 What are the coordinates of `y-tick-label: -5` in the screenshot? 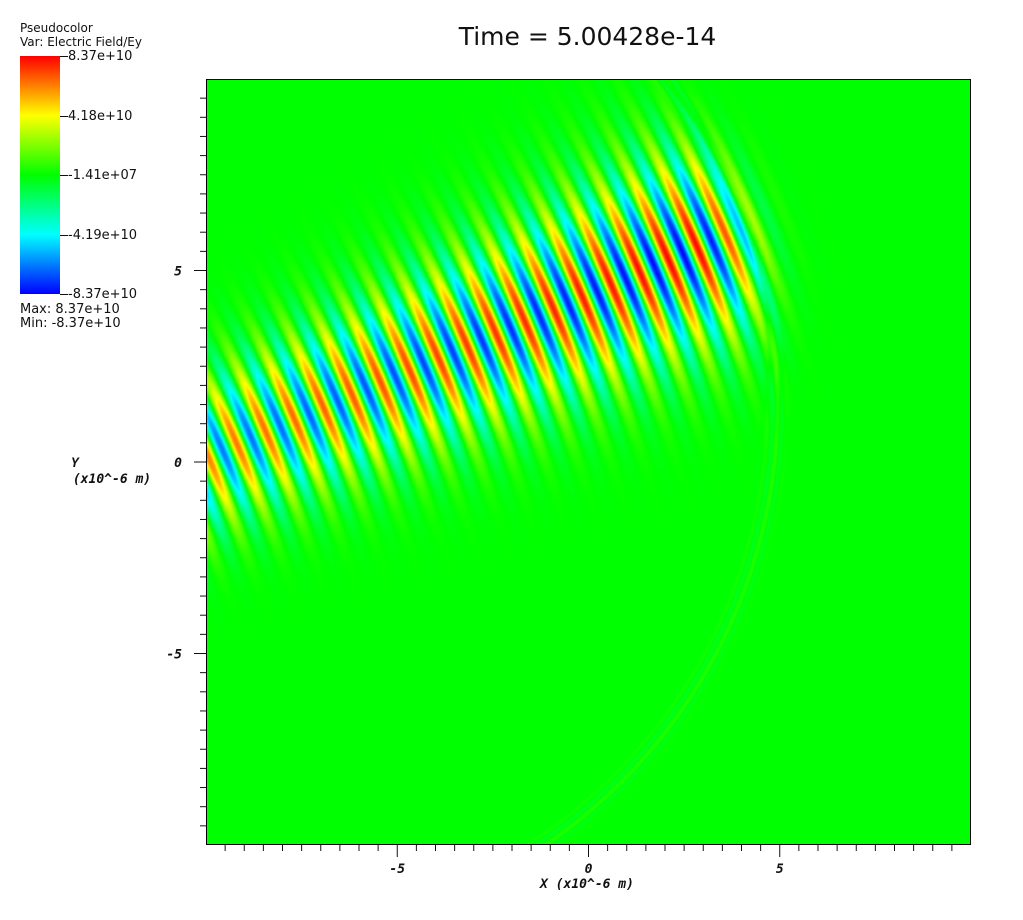 It's located at (174, 655).